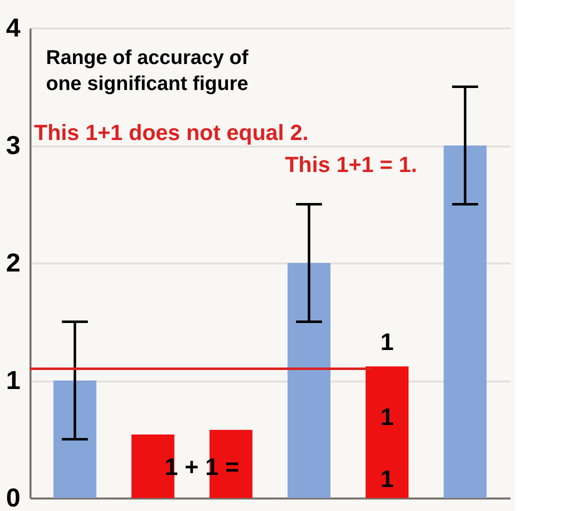 The image size is (563, 511). I want to click on y-tick-label: 4, so click(14, 27).